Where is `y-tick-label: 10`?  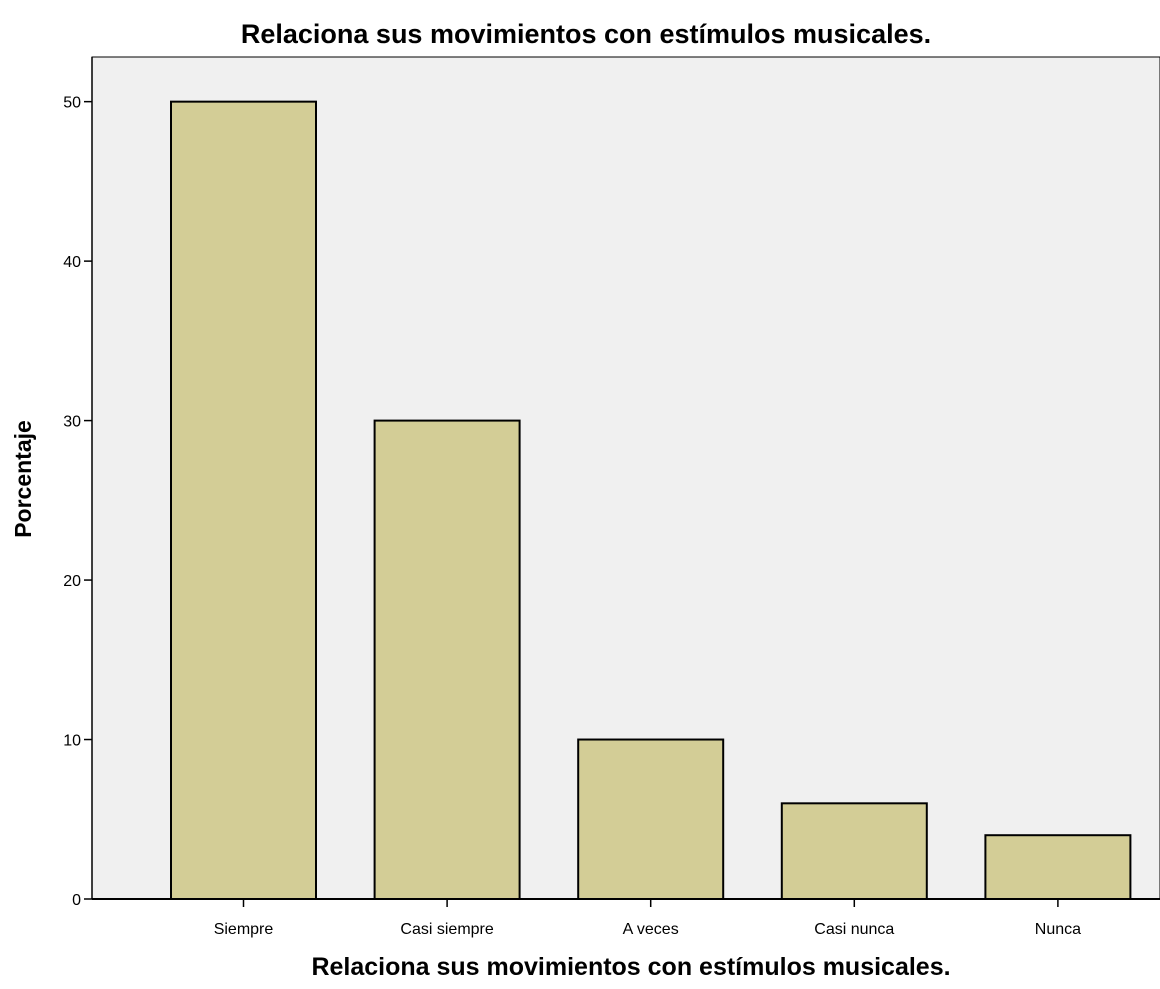
y-tick-label: 10 is located at coordinates (72, 741).